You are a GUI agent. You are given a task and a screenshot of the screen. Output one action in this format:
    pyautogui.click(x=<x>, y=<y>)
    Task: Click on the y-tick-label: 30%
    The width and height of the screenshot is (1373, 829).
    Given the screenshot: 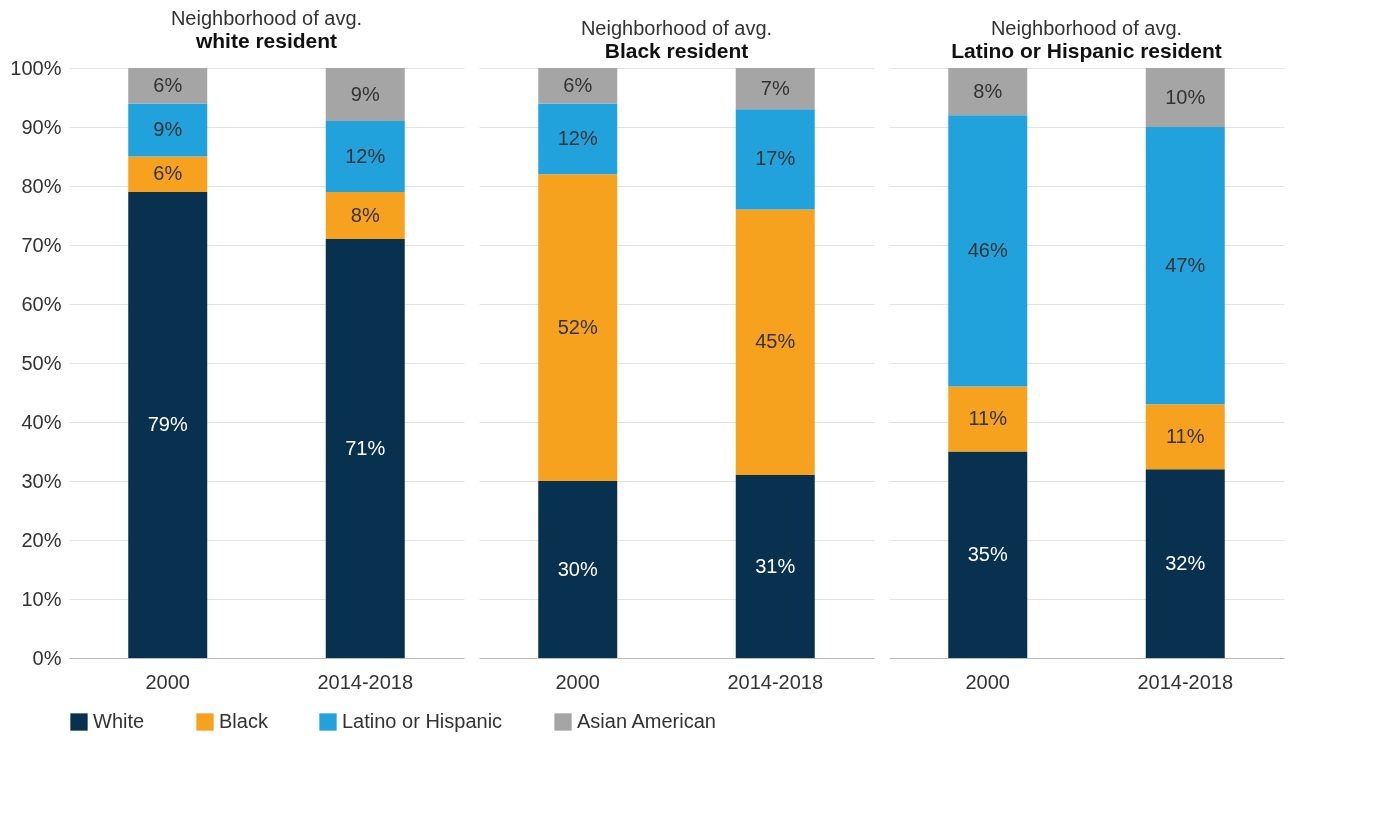 What is the action you would take?
    pyautogui.click(x=41, y=480)
    